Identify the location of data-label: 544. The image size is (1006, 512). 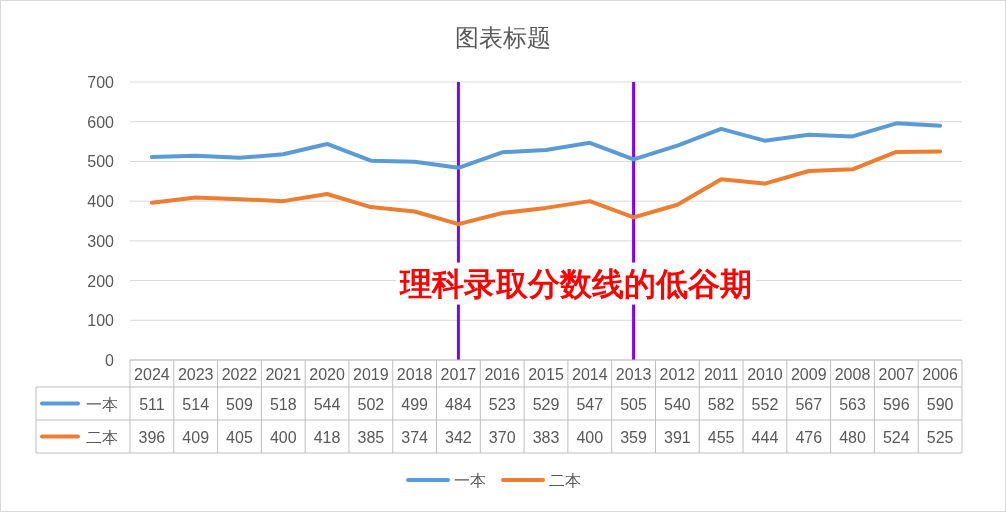
(327, 404).